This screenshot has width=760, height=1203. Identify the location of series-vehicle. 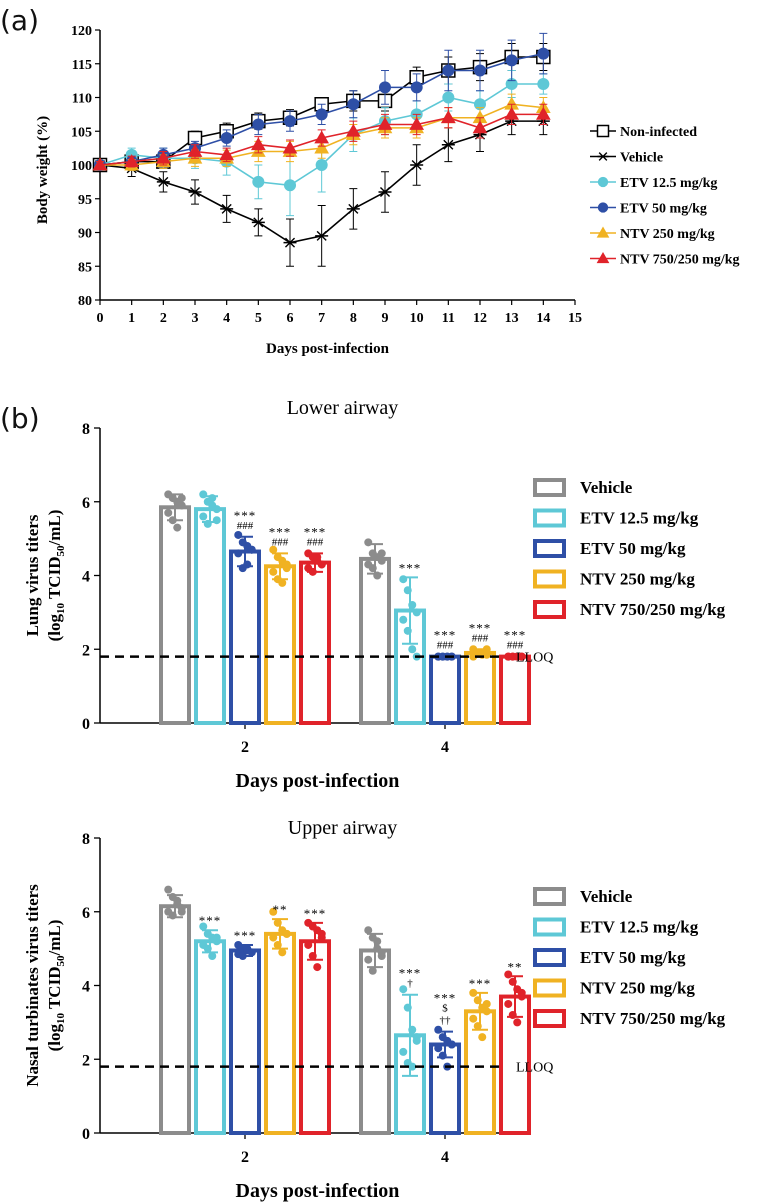
(275, 607).